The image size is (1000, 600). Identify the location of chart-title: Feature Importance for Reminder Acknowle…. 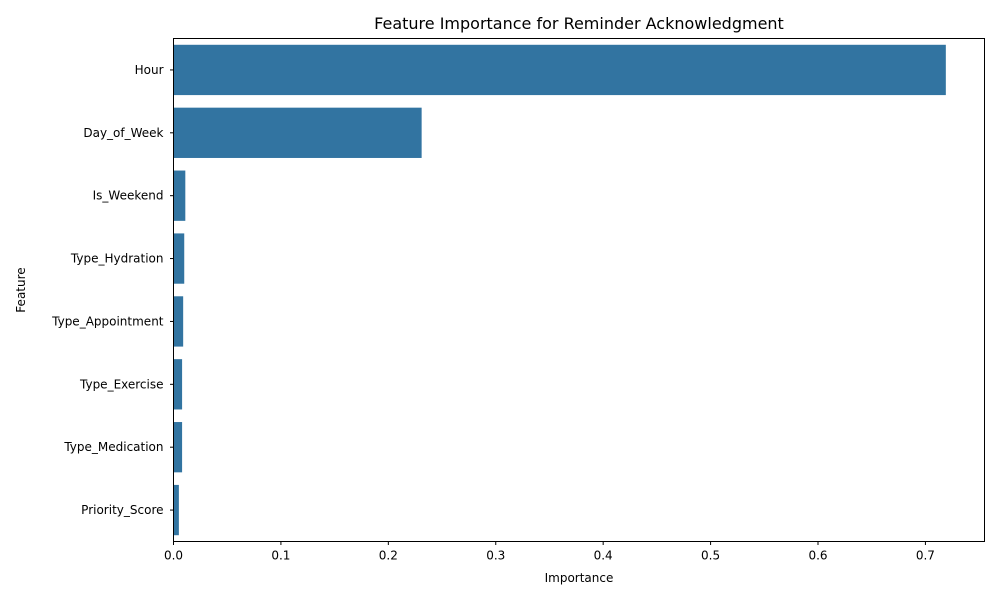
(579, 23).